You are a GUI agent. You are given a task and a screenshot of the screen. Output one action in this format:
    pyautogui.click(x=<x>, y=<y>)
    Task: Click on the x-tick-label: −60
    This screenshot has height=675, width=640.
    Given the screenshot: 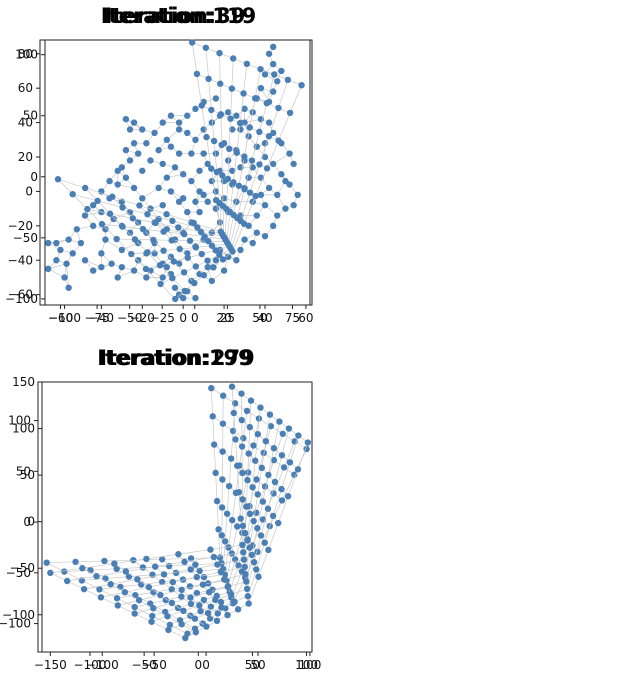 What is the action you would take?
    pyautogui.click(x=60, y=318)
    